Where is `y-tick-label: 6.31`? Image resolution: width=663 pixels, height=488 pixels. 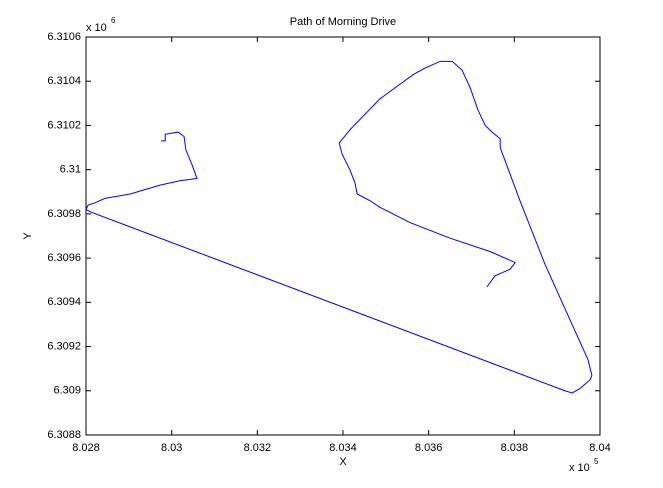
y-tick-label: 6.31 is located at coordinates (70, 170).